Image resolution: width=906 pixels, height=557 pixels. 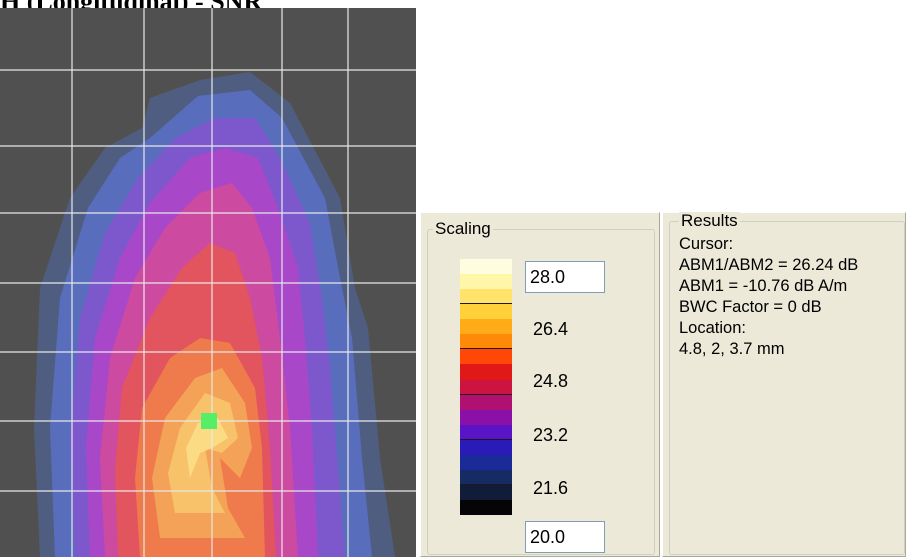 What do you see at coordinates (551, 329) in the screenshot?
I see `scale-tick-label: 26.4` at bounding box center [551, 329].